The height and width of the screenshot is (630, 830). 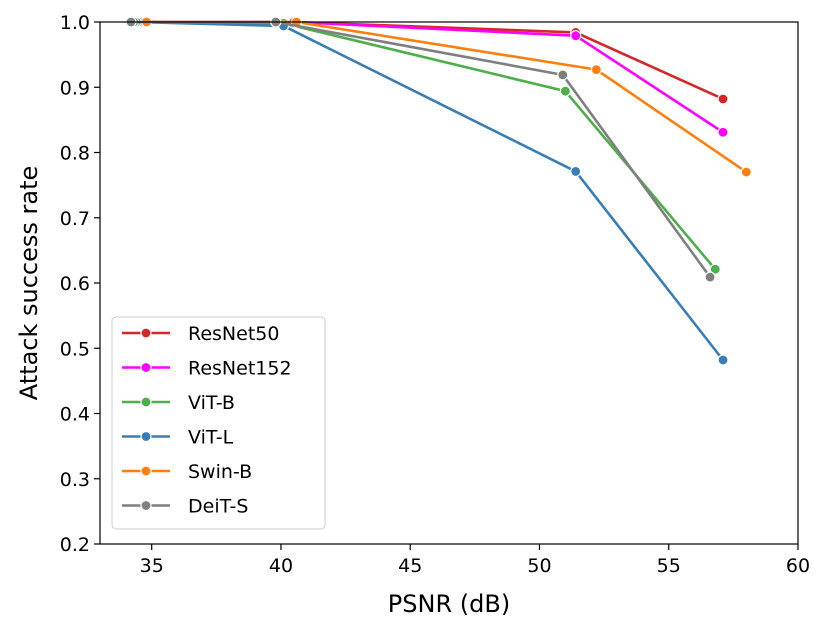 I want to click on legend-label: ViT-L, so click(x=211, y=438).